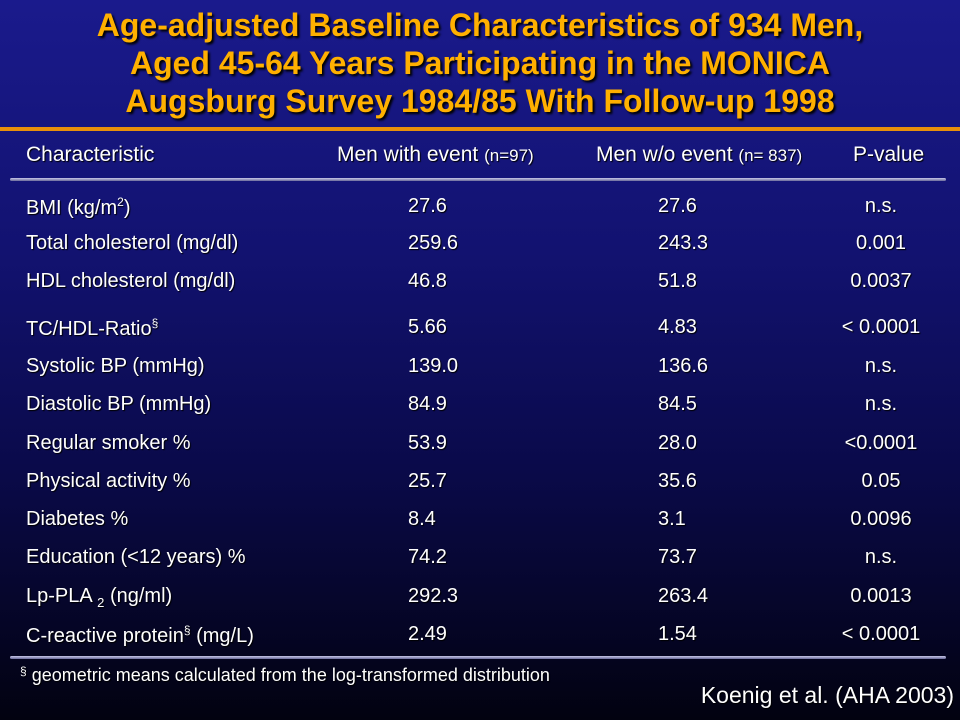  Describe the element at coordinates (480, 523) in the screenshot. I see `table-row: Diabetes % 8.4 3.1 0.0096` at that location.